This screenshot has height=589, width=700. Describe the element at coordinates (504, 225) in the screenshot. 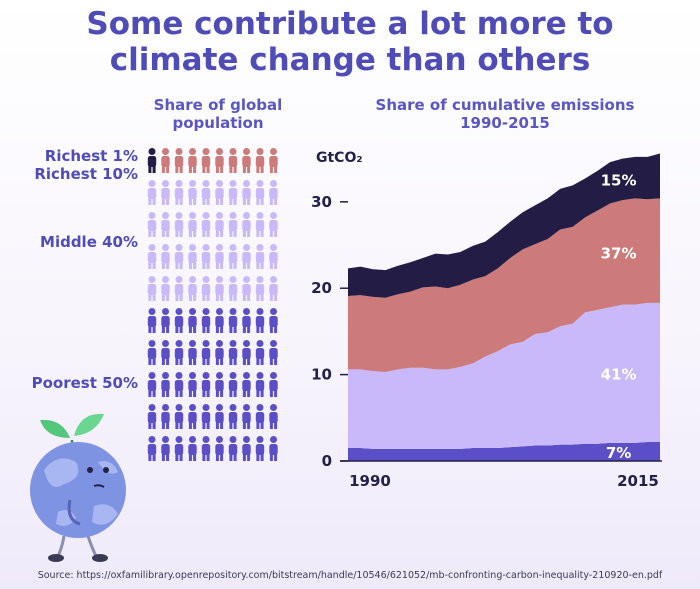

I see `area-richest-1--4` at that location.